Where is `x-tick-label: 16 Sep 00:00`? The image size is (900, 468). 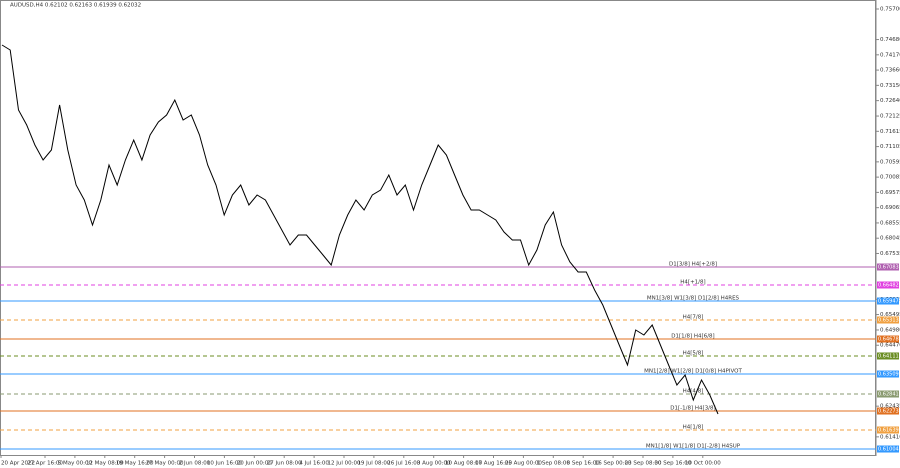 x-tick-label: 16 Sep 00:00 is located at coordinates (613, 464).